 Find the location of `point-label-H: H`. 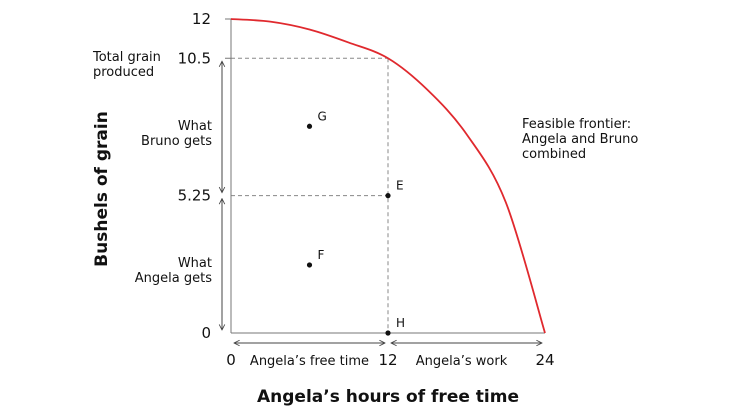

point-label-H: H is located at coordinates (400, 323).